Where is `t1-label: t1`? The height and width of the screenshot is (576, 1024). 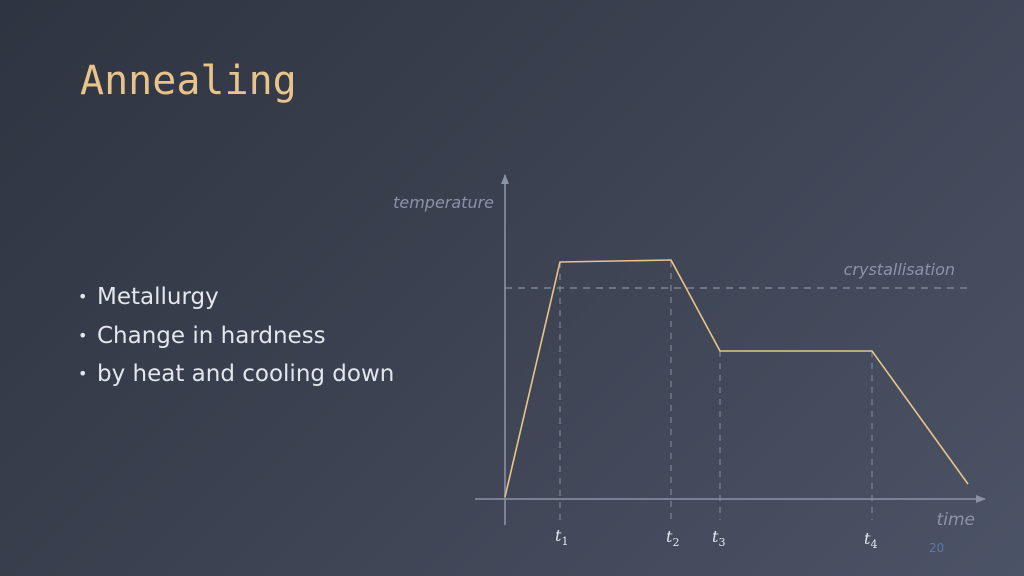
t1-label: t1 is located at coordinates (561, 537).